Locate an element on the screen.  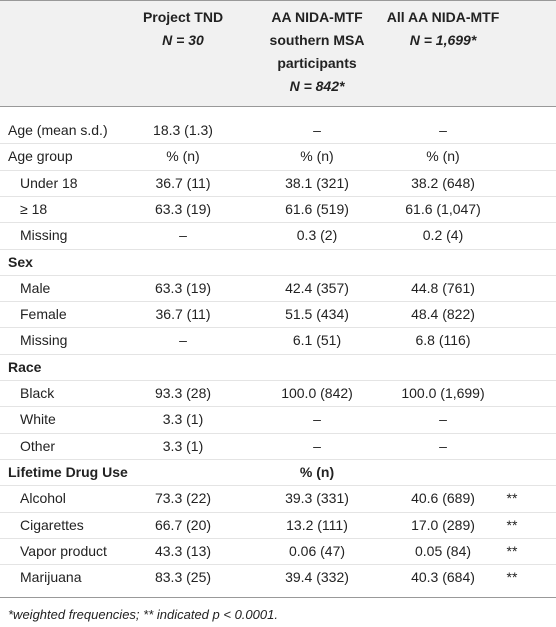
row-label: Lifetime Drug Use is located at coordinates (68, 471).